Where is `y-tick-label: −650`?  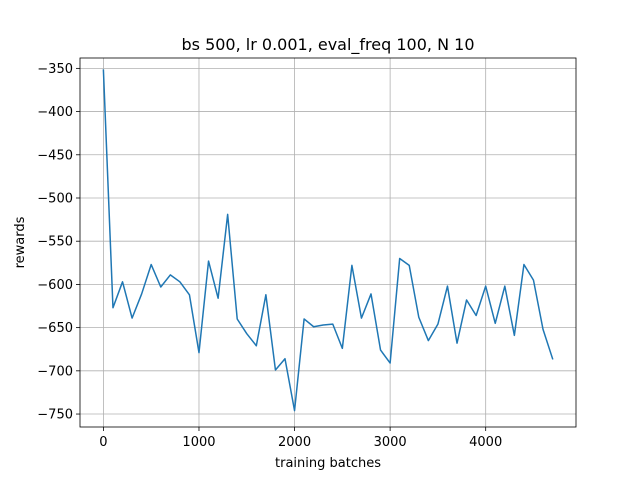
y-tick-label: −650 is located at coordinates (55, 328).